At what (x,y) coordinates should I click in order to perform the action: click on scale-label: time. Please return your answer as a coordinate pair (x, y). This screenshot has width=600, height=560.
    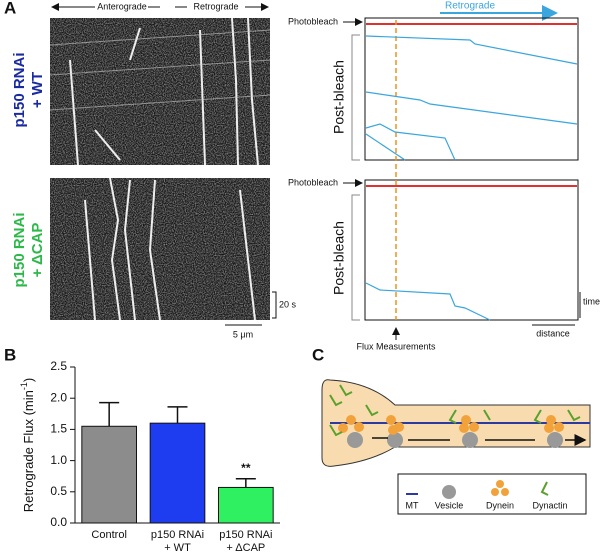
    Looking at the image, I should click on (591, 301).